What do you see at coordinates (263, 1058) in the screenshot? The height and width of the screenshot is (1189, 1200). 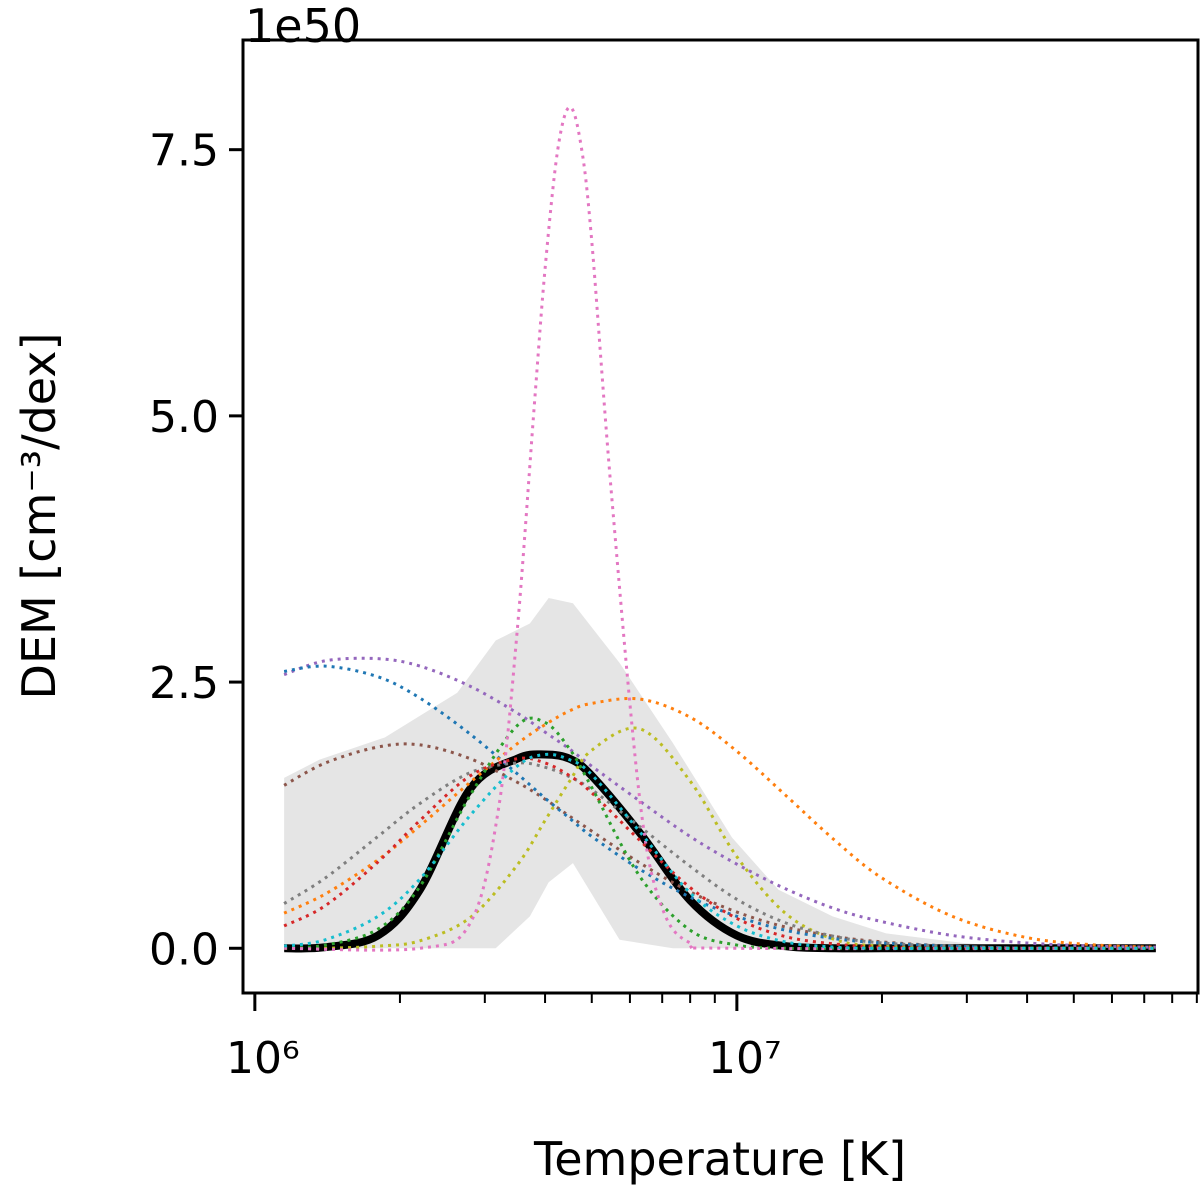 I see `x-tick-label: 10⁶` at bounding box center [263, 1058].